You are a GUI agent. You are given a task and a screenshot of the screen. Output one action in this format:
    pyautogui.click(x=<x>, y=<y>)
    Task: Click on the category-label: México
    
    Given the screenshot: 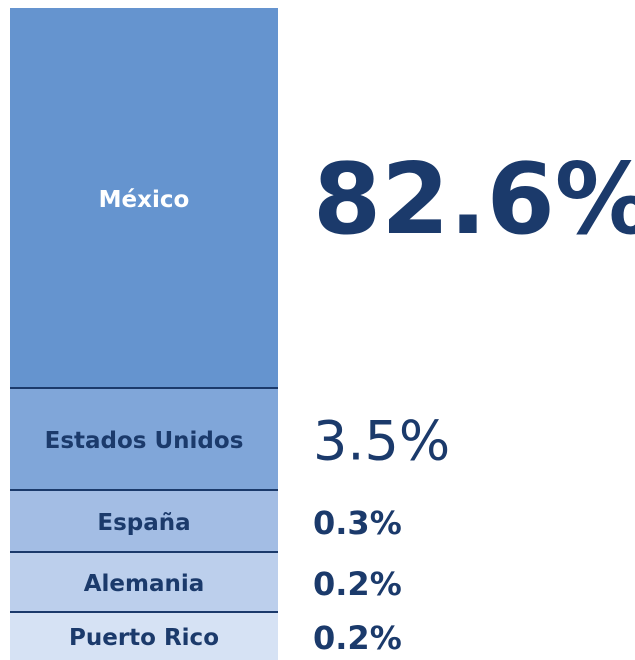 What is the action you would take?
    pyautogui.click(x=144, y=200)
    